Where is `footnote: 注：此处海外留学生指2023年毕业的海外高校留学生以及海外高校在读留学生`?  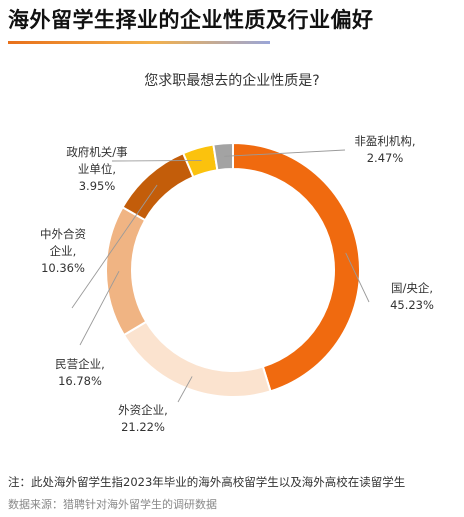
footnote: 注：此处海外留学生指2023年毕业的海外高校留学生以及海外高校在读留学生 is located at coordinates (207, 482).